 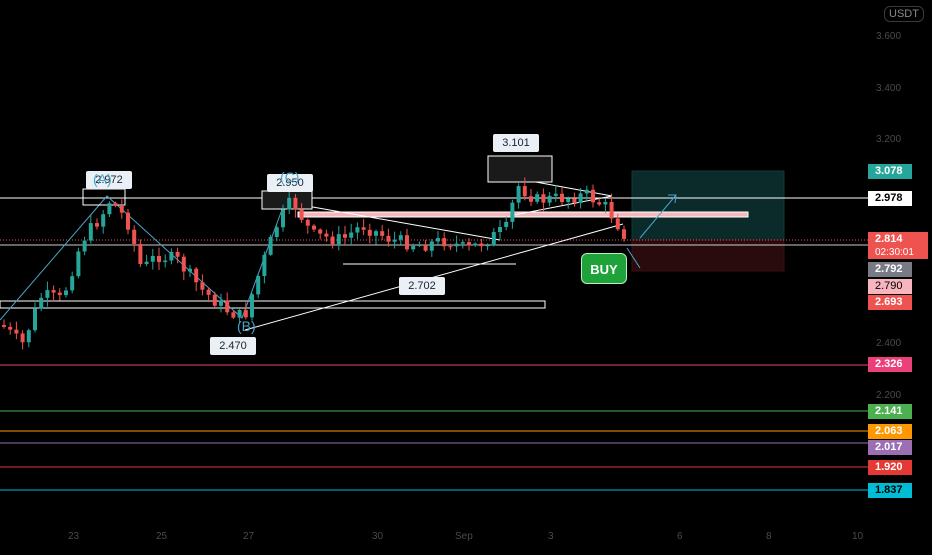 I want to click on price-tag-2141: 2.141, so click(x=890, y=411).